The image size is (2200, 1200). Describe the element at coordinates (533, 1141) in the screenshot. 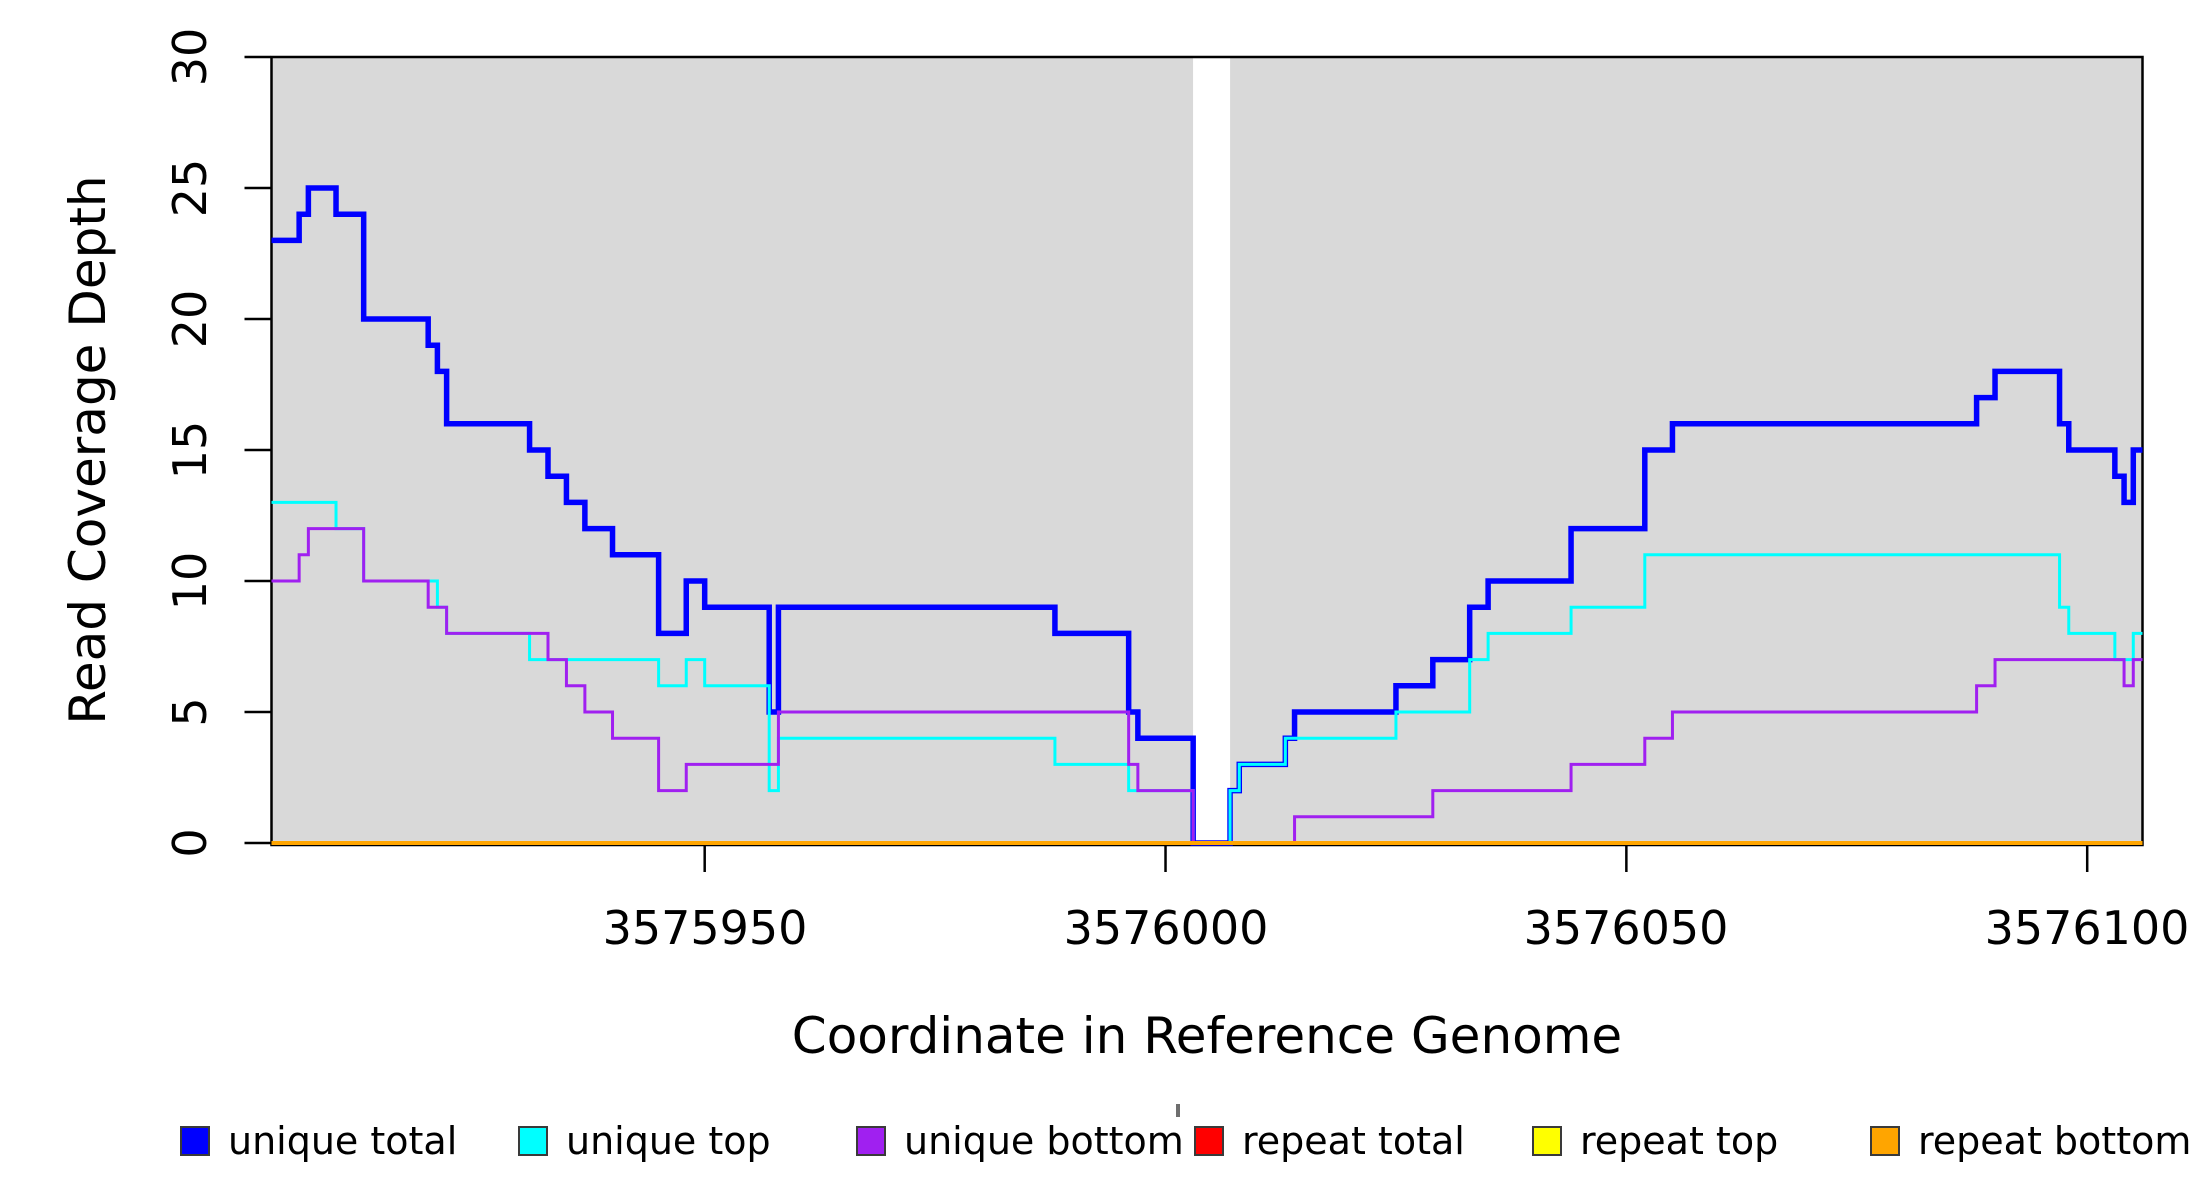

I see `legend-swatch-unique-top` at that location.